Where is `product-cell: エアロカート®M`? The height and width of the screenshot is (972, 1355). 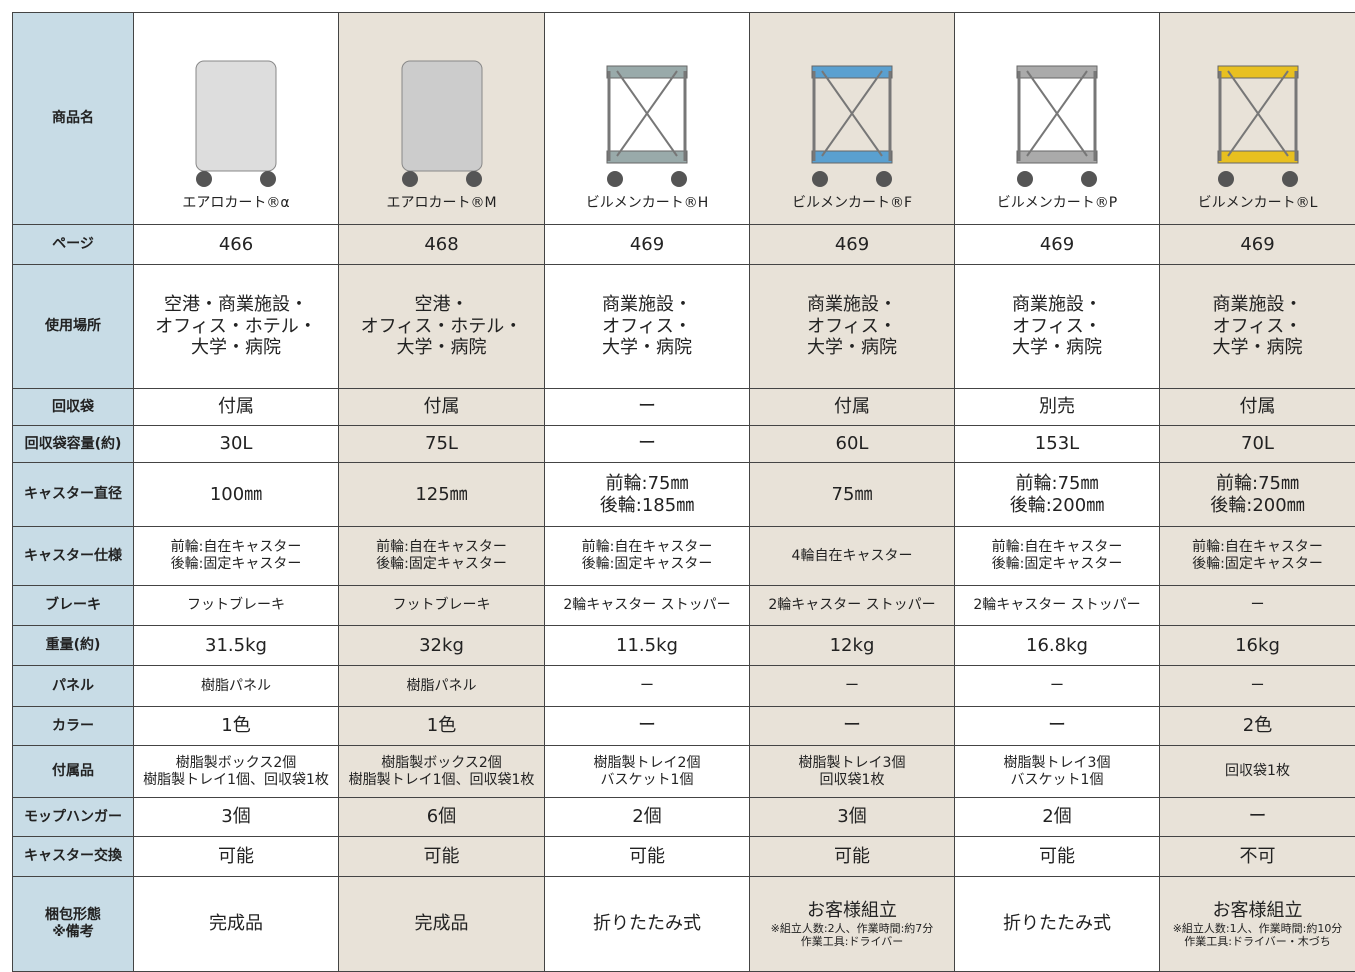
product-cell: エアロカート®M is located at coordinates (442, 119).